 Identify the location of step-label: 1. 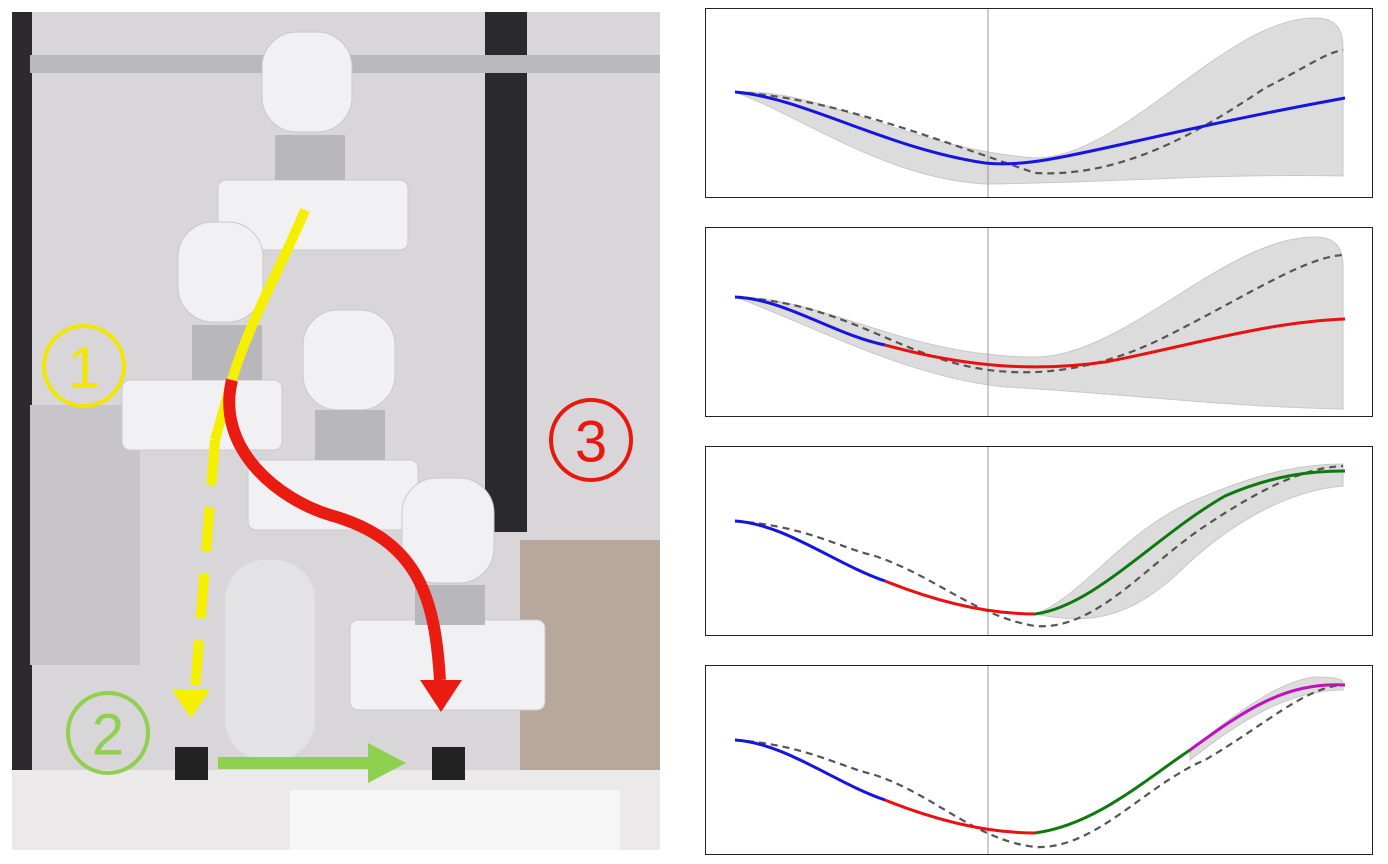
(84, 368).